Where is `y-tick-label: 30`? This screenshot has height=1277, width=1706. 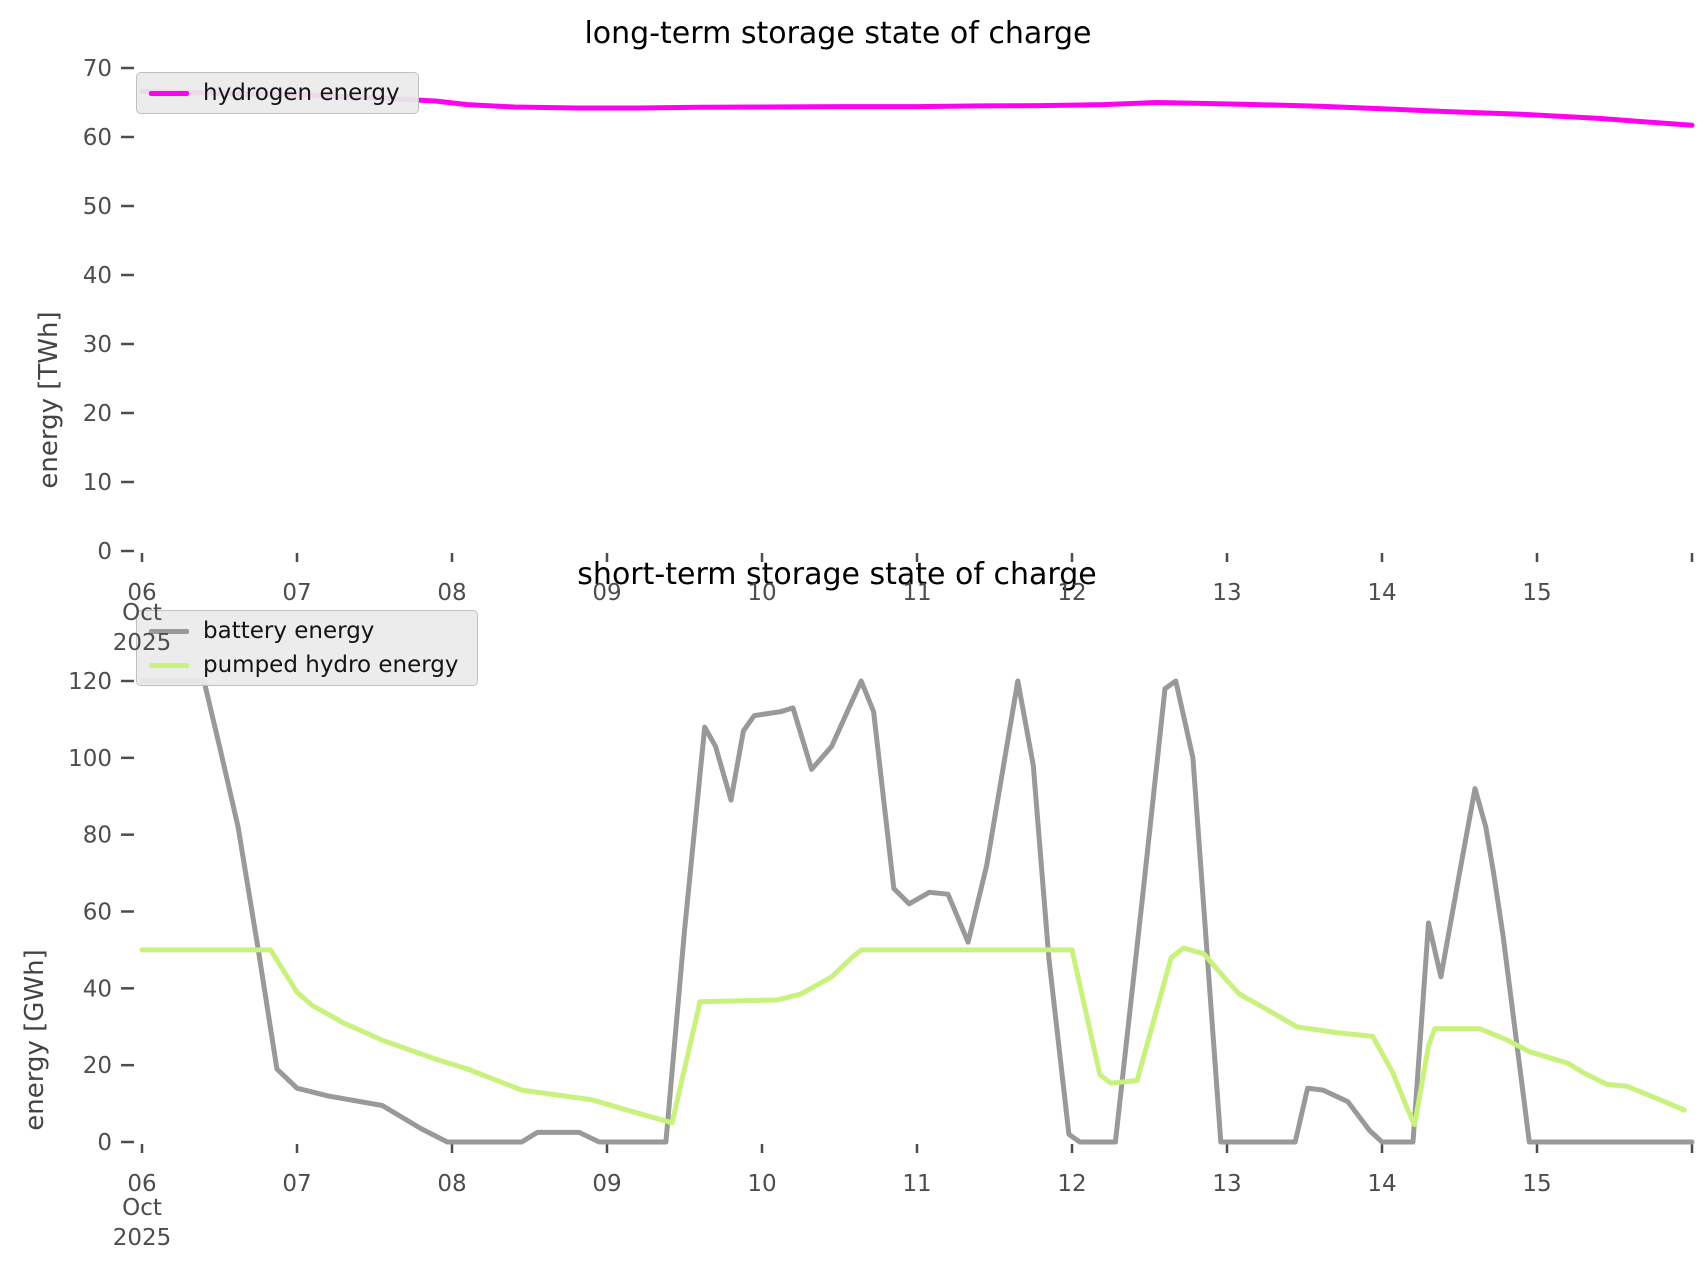
y-tick-label: 30 is located at coordinates (97, 345).